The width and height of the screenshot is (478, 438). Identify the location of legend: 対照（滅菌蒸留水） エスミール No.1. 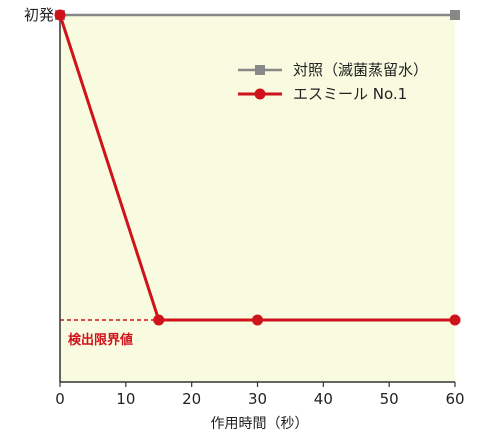
(333, 82).